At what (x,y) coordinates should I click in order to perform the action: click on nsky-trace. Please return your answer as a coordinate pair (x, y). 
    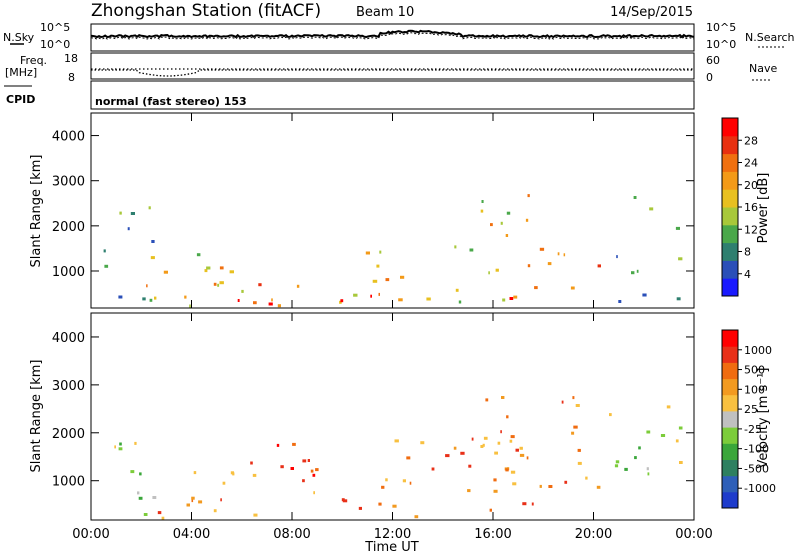
    Looking at the image, I should click on (392, 34).